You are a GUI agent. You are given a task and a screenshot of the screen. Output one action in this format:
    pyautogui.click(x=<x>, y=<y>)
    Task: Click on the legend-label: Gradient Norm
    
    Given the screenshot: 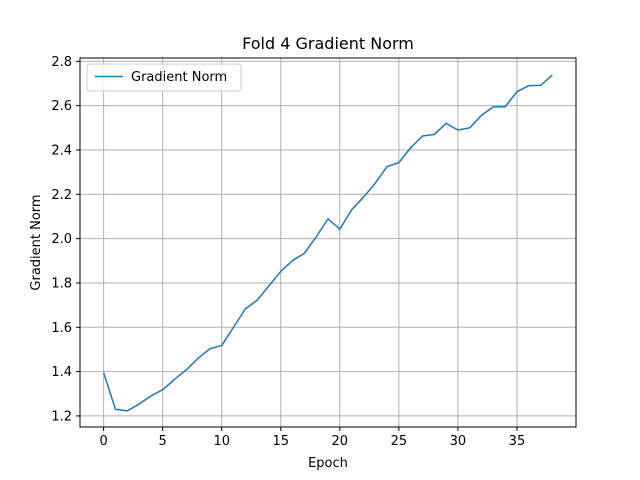 What is the action you would take?
    pyautogui.click(x=179, y=77)
    